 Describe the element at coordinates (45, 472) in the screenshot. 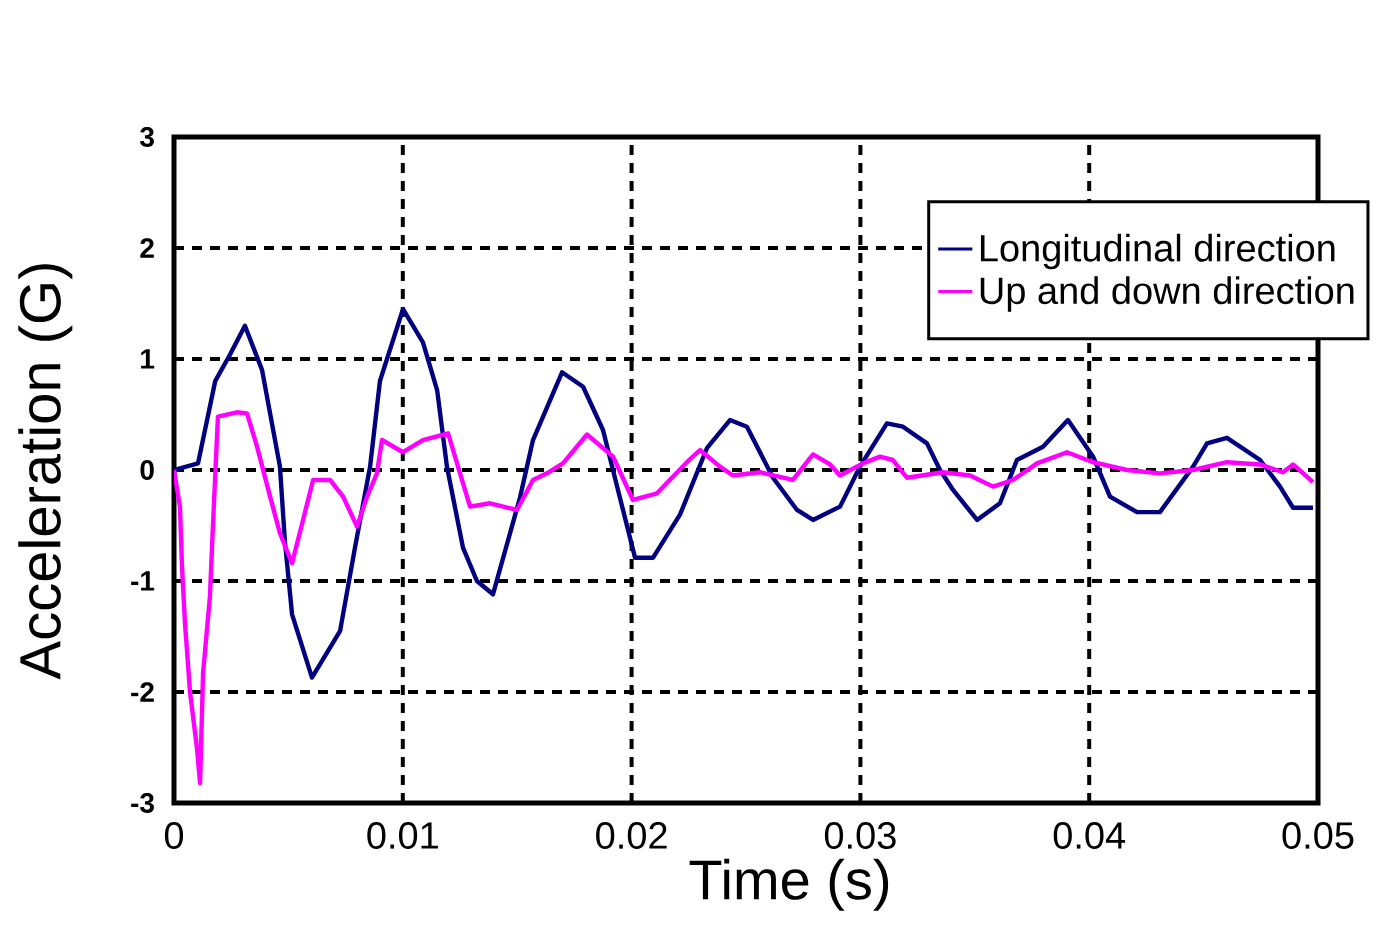

I see `y-axis-title: Acceleration (G)` at that location.